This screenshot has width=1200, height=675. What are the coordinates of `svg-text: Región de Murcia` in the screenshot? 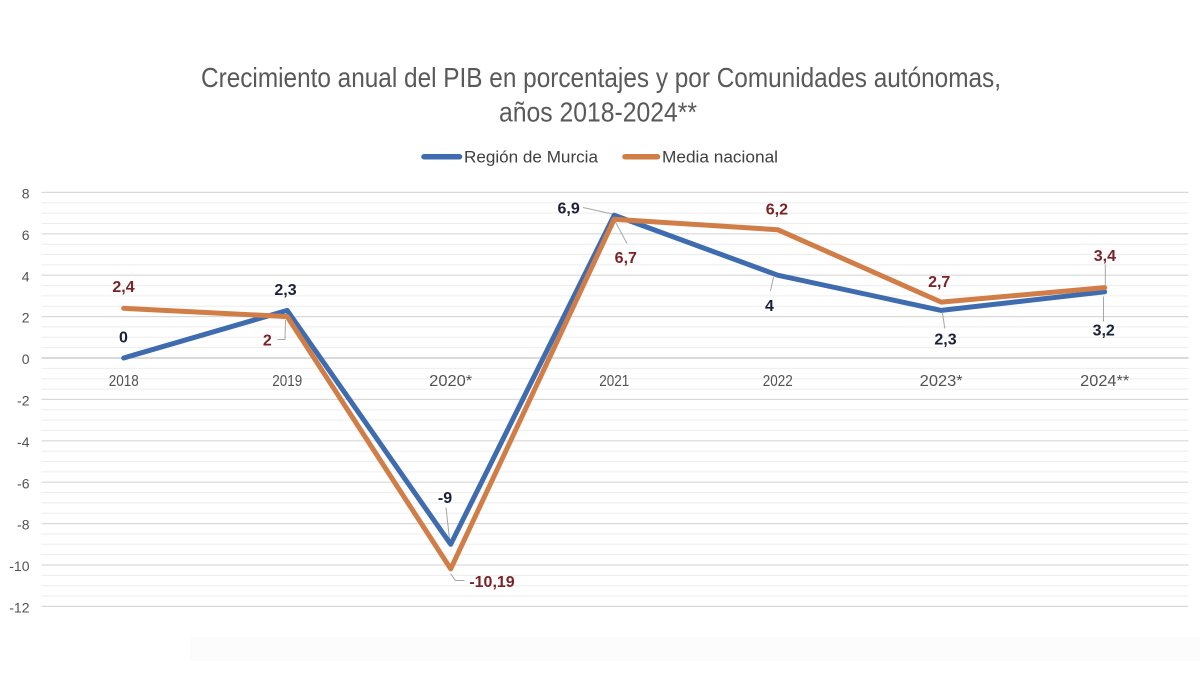 It's located at (531, 157).